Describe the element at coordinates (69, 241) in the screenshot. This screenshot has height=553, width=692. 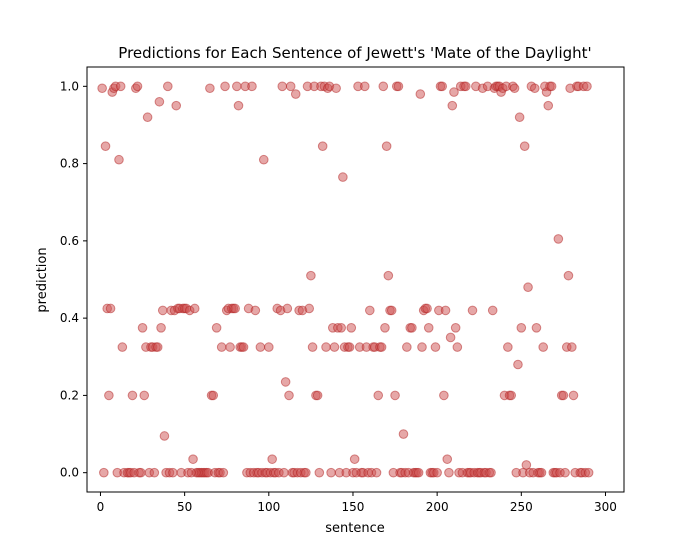
I see `y-tick-label: 0.6` at that location.